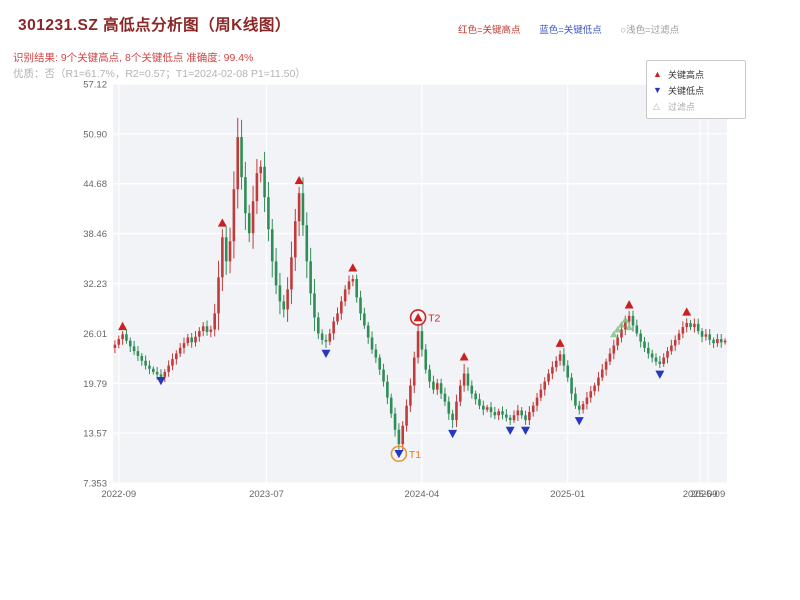 The height and width of the screenshot is (600, 800). I want to click on filtered-triangle-icon: △, so click(656, 105).